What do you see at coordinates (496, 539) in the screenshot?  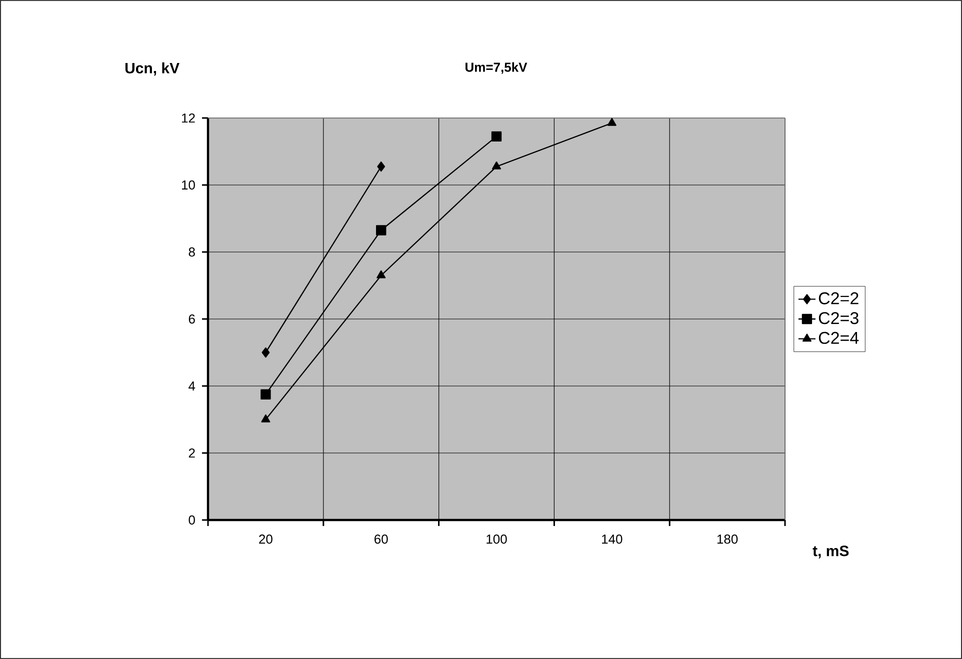 I see `x-tick-label: 100` at bounding box center [496, 539].